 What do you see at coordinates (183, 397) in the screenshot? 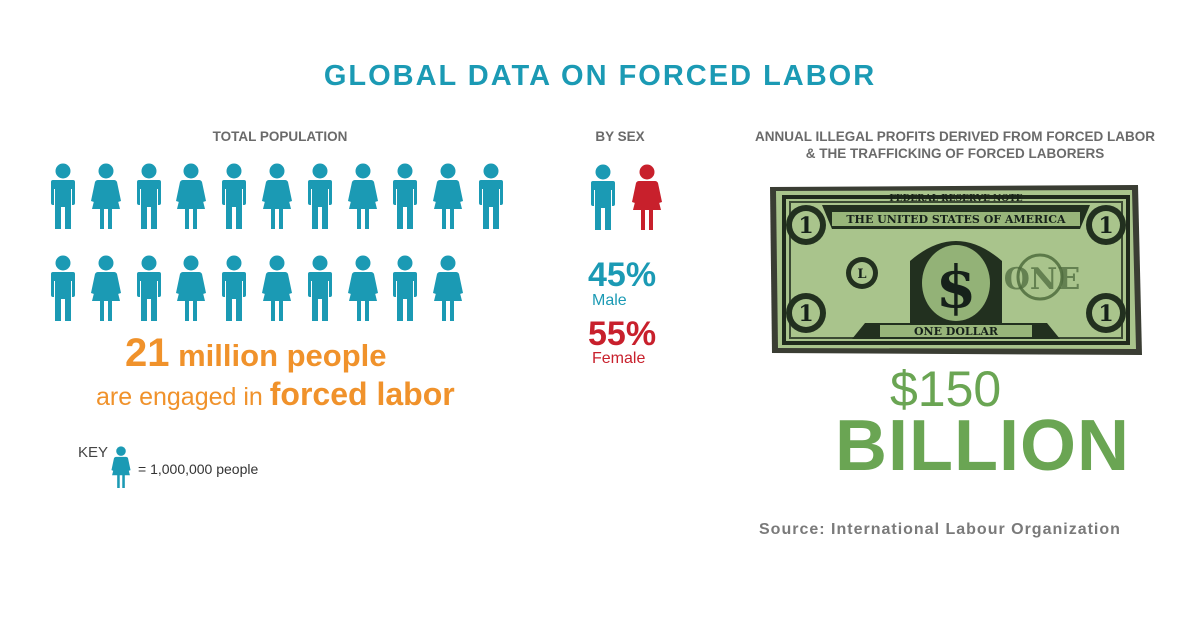
I see `subline-pre: are engaged in` at bounding box center [183, 397].